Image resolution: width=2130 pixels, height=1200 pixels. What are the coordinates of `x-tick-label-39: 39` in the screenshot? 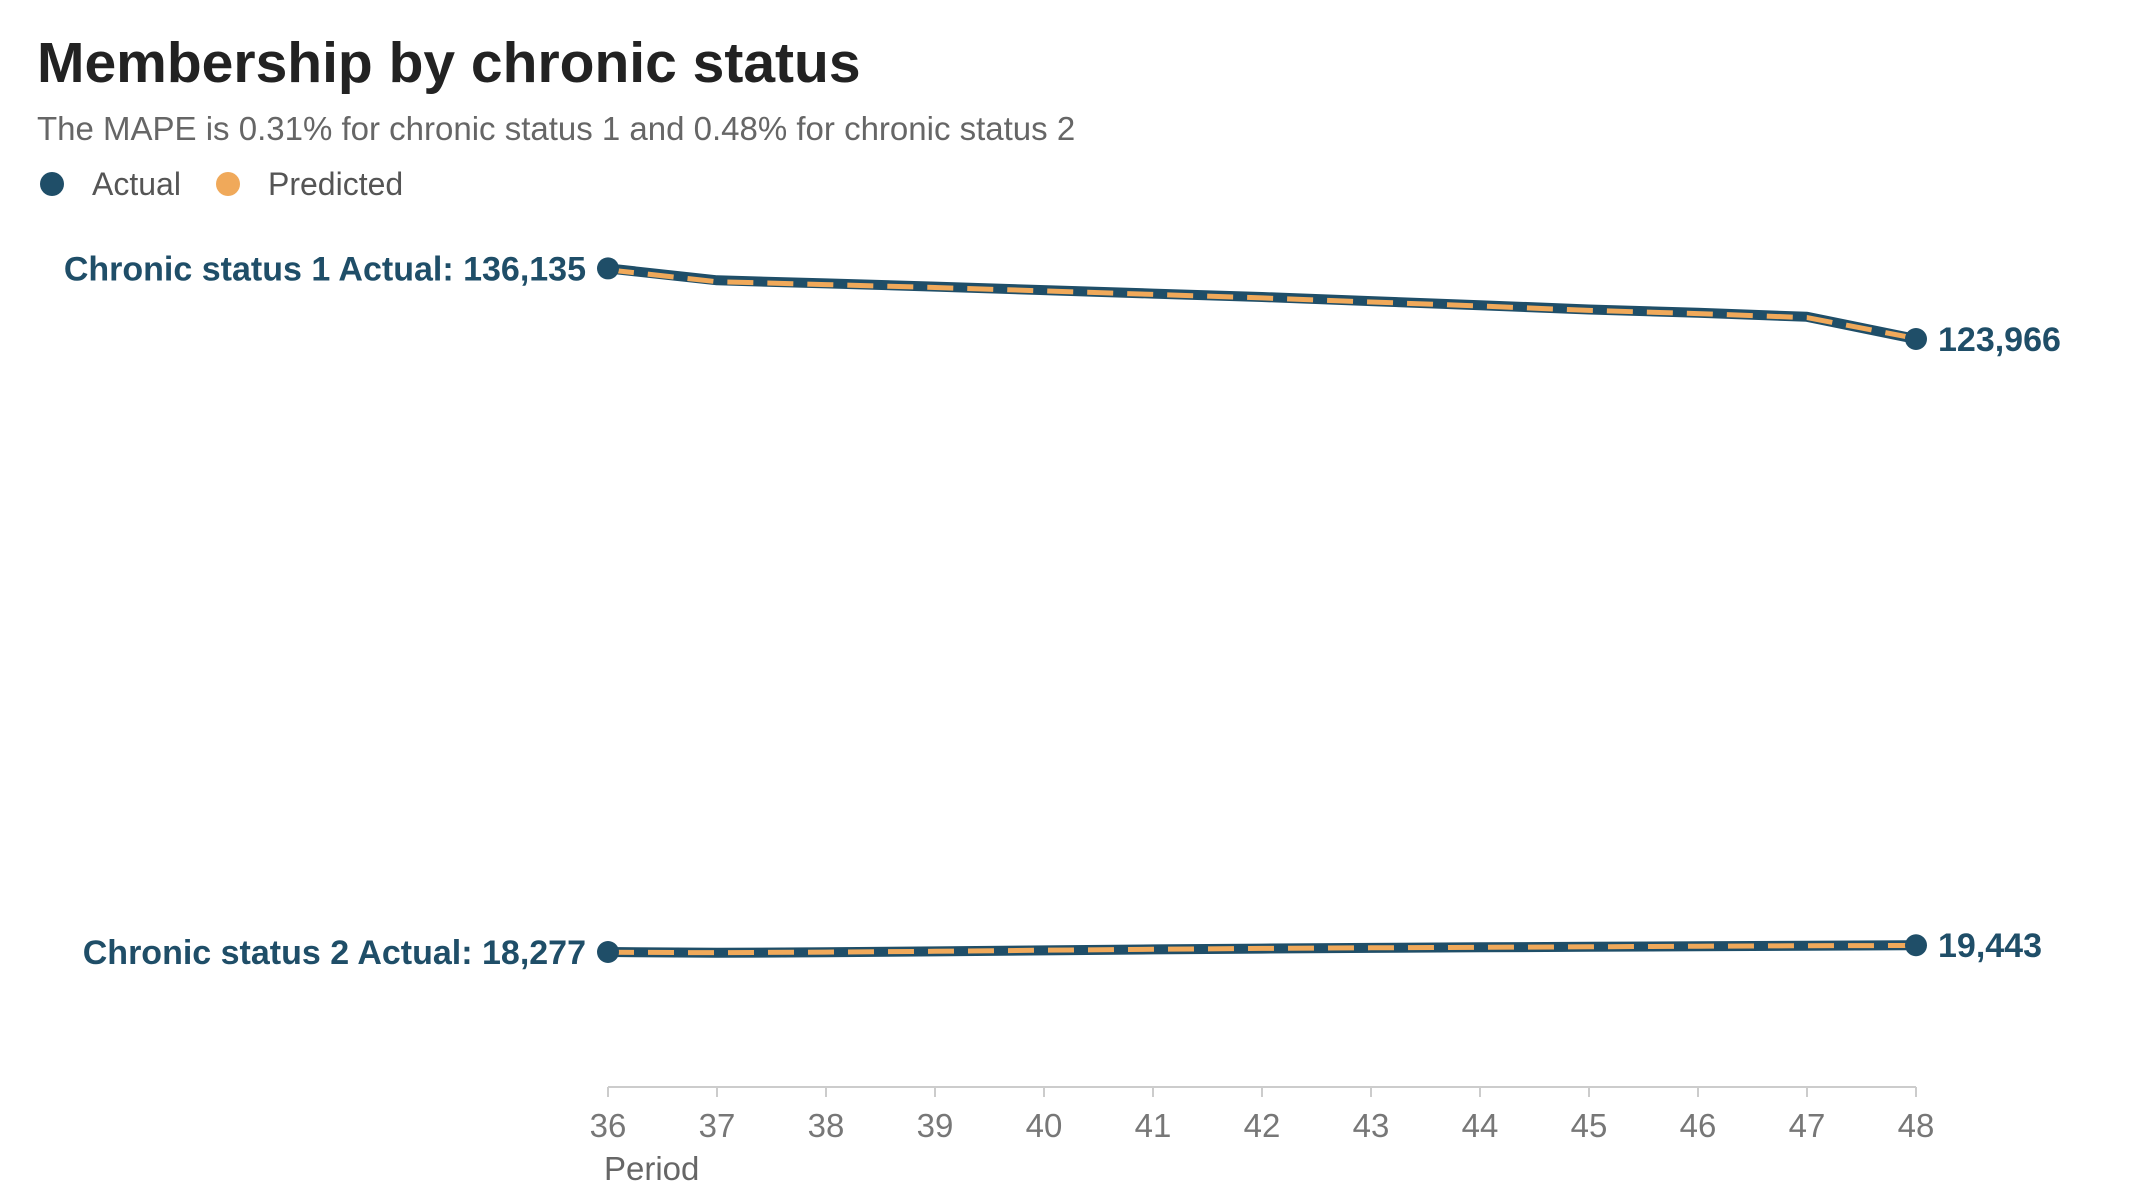 It's located at (935, 1125).